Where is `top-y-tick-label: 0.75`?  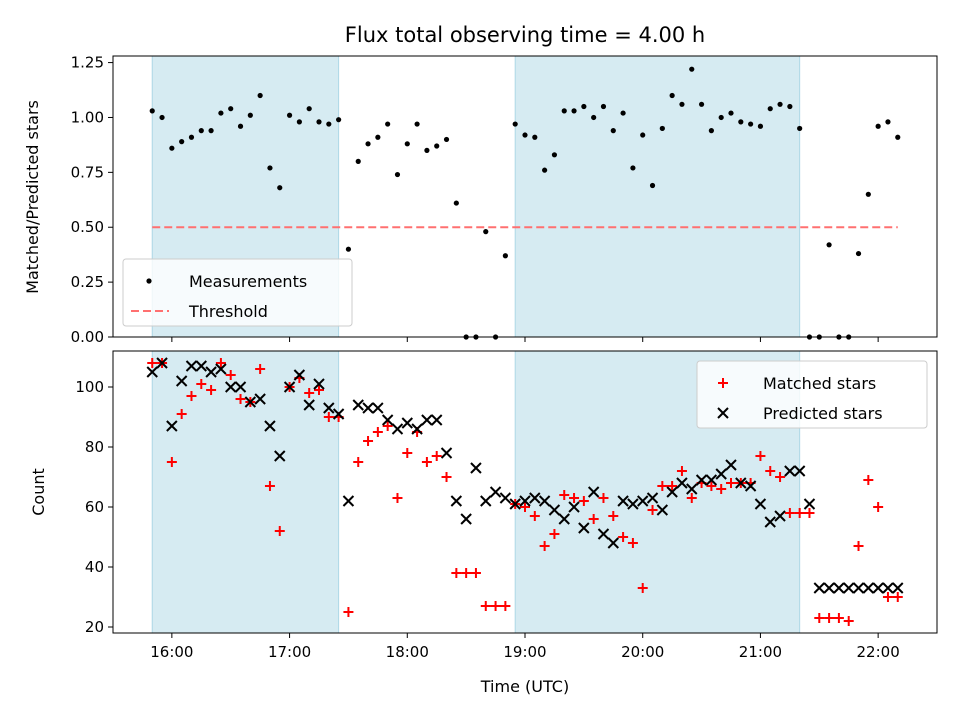
top-y-tick-label: 0.75 is located at coordinates (87, 172).